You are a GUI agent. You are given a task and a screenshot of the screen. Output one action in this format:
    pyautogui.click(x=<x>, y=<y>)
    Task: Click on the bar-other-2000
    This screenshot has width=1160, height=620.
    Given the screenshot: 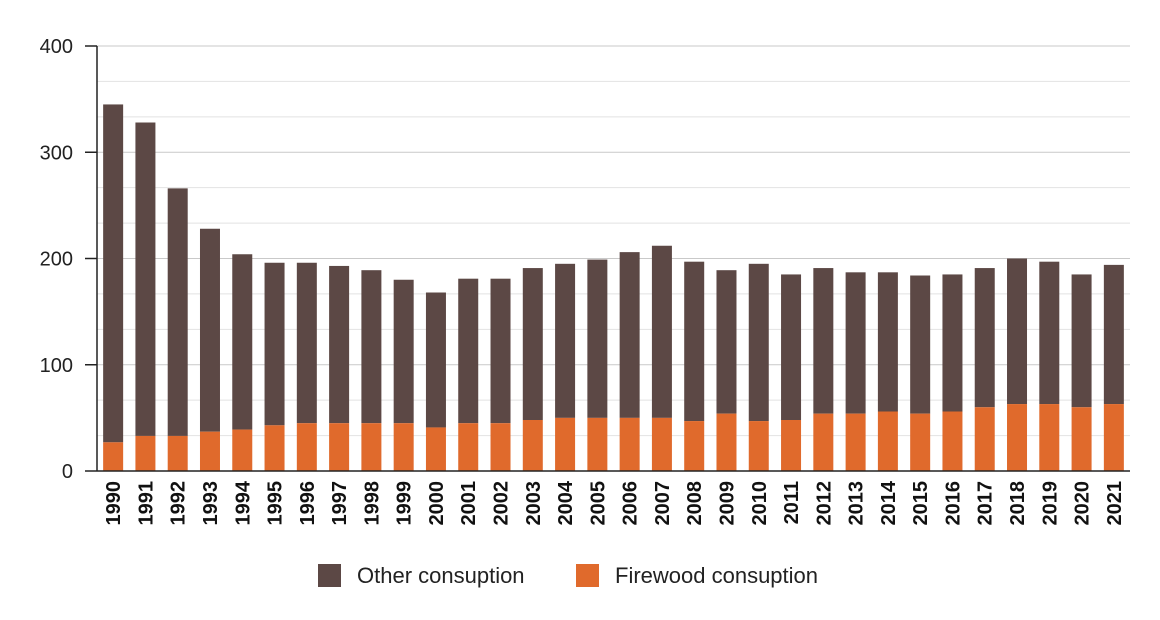 What is the action you would take?
    pyautogui.click(x=435, y=360)
    